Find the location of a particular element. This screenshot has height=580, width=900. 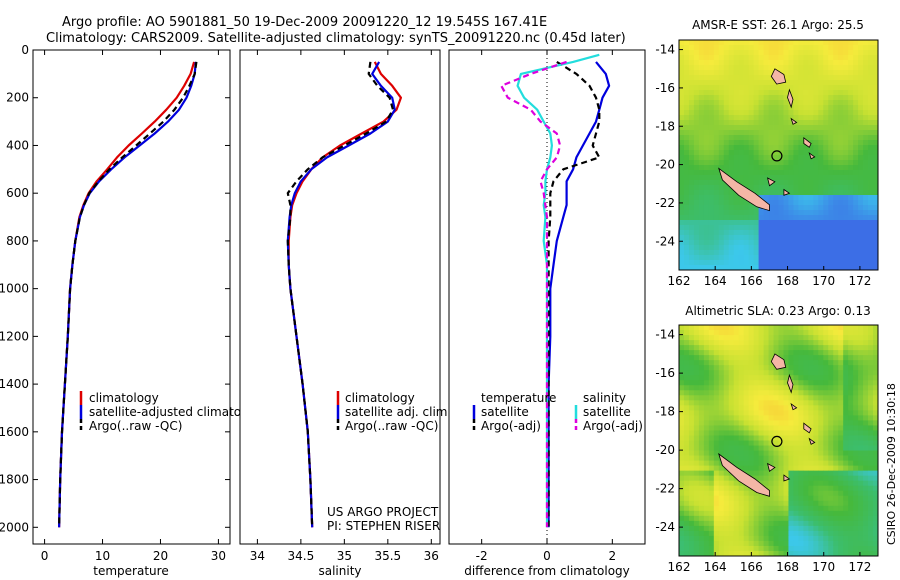

legend-label-sal-satellite: satellite is located at coordinates (607, 412).